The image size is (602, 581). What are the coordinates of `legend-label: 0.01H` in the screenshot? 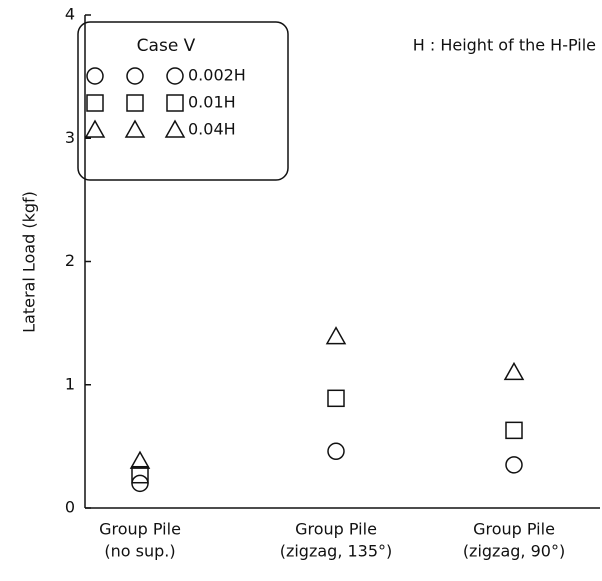 It's located at (212, 102).